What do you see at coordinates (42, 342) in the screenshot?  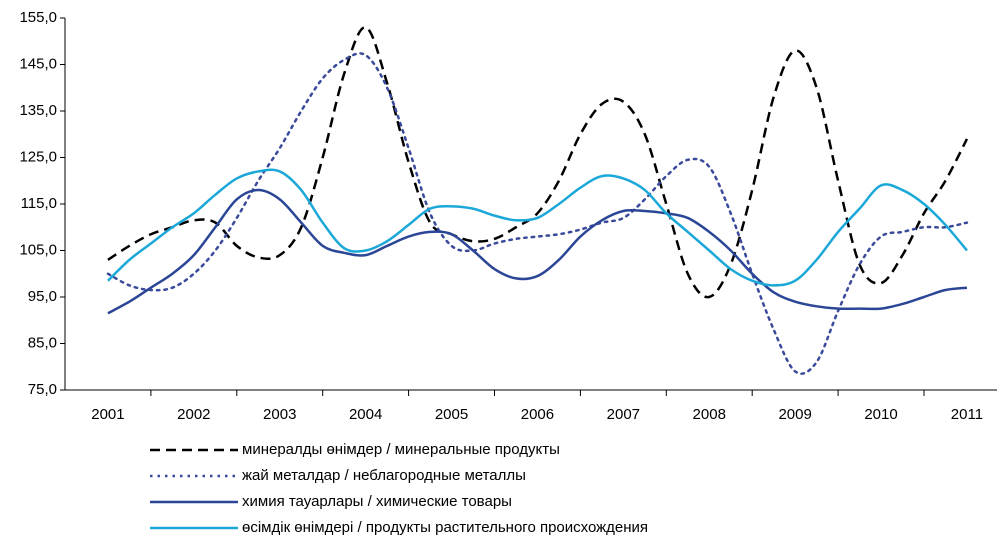 I see `y-tick-label: 85,0` at bounding box center [42, 342].